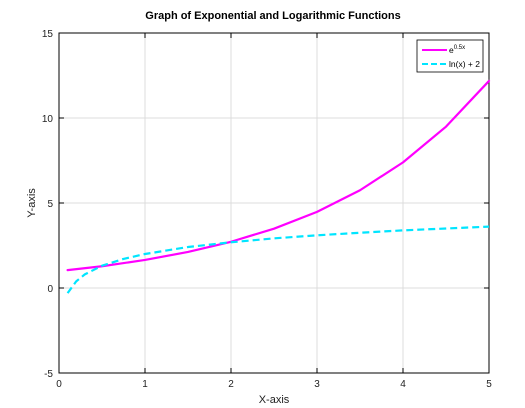 This screenshot has width=525, height=408. I want to click on legend-label-exponential: e0.5x, so click(457, 50).